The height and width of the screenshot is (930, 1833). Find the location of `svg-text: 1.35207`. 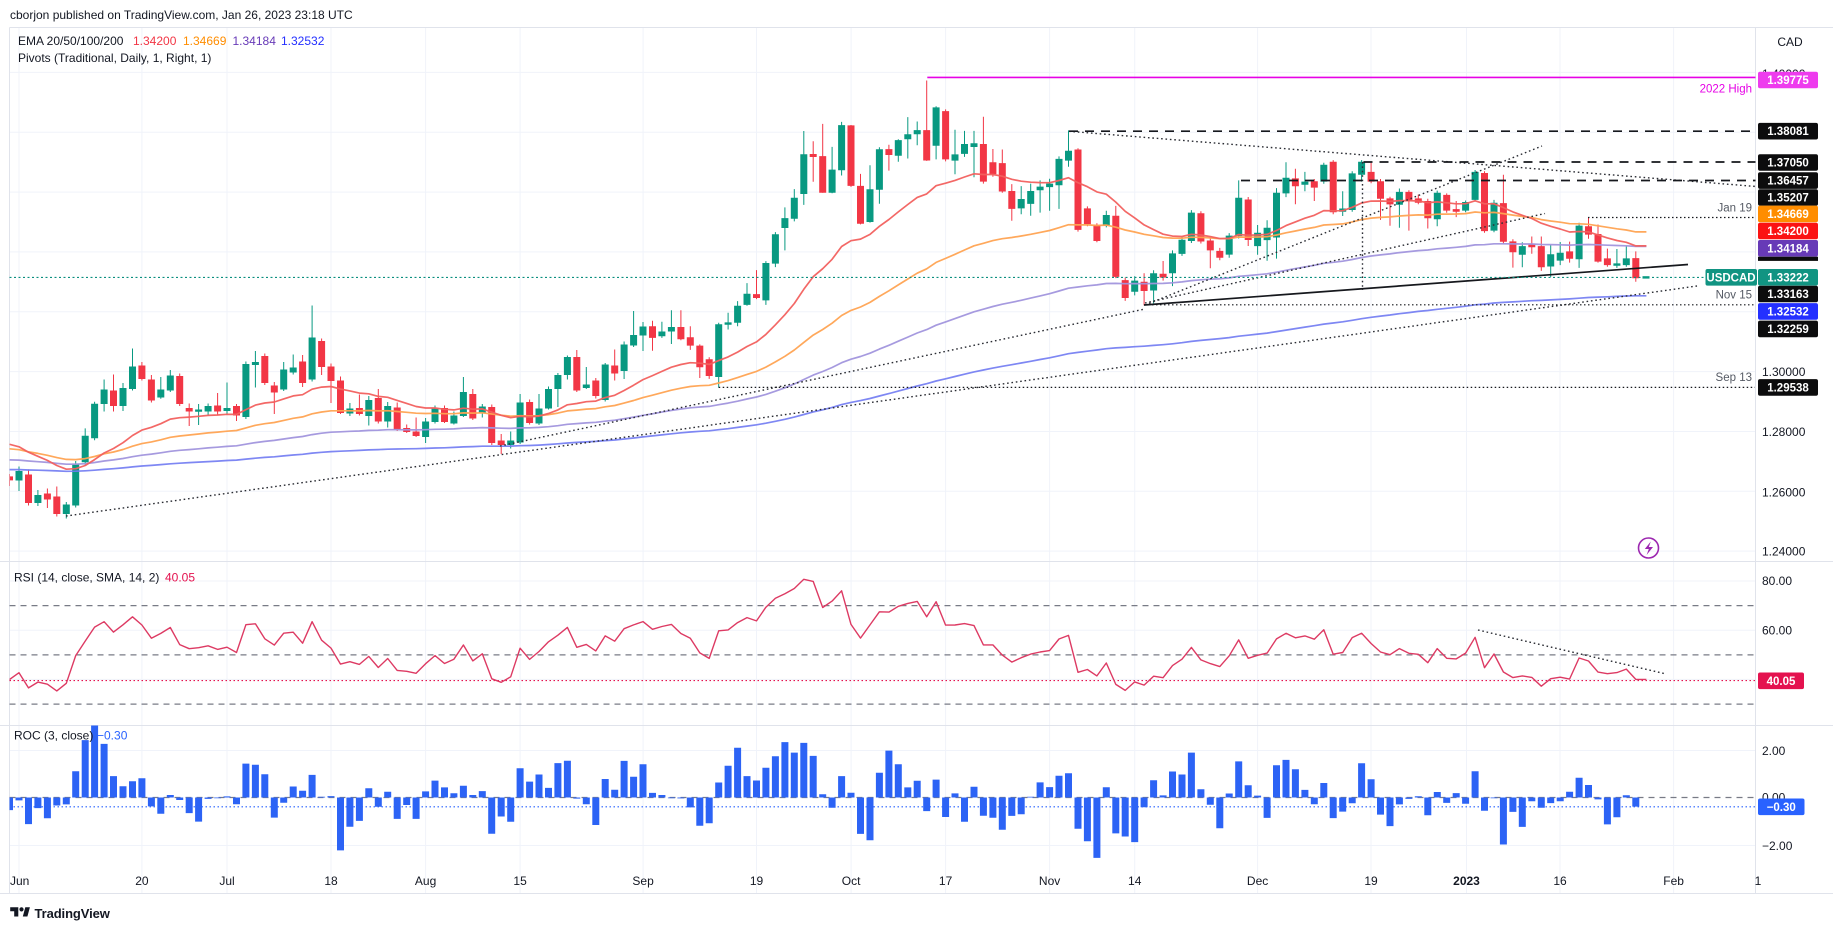

svg-text: 1.35207 is located at coordinates (1788, 199).